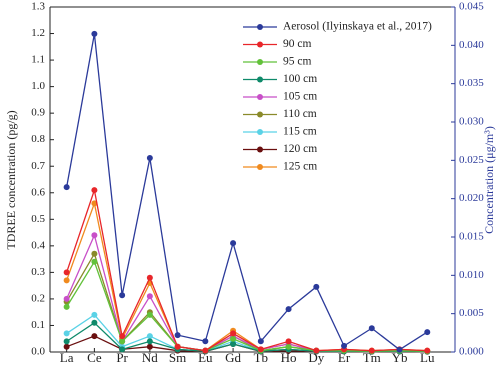 The image size is (500, 367). What do you see at coordinates (471, 7) in the screenshot?
I see `y2-tick-label: 0.045` at bounding box center [471, 7].